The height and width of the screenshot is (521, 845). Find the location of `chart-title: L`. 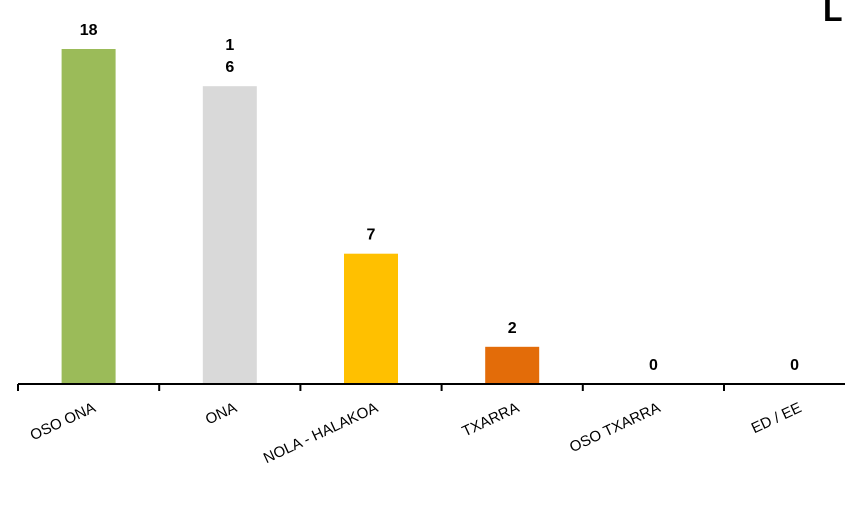

chart-title: L is located at coordinates (833, 14).